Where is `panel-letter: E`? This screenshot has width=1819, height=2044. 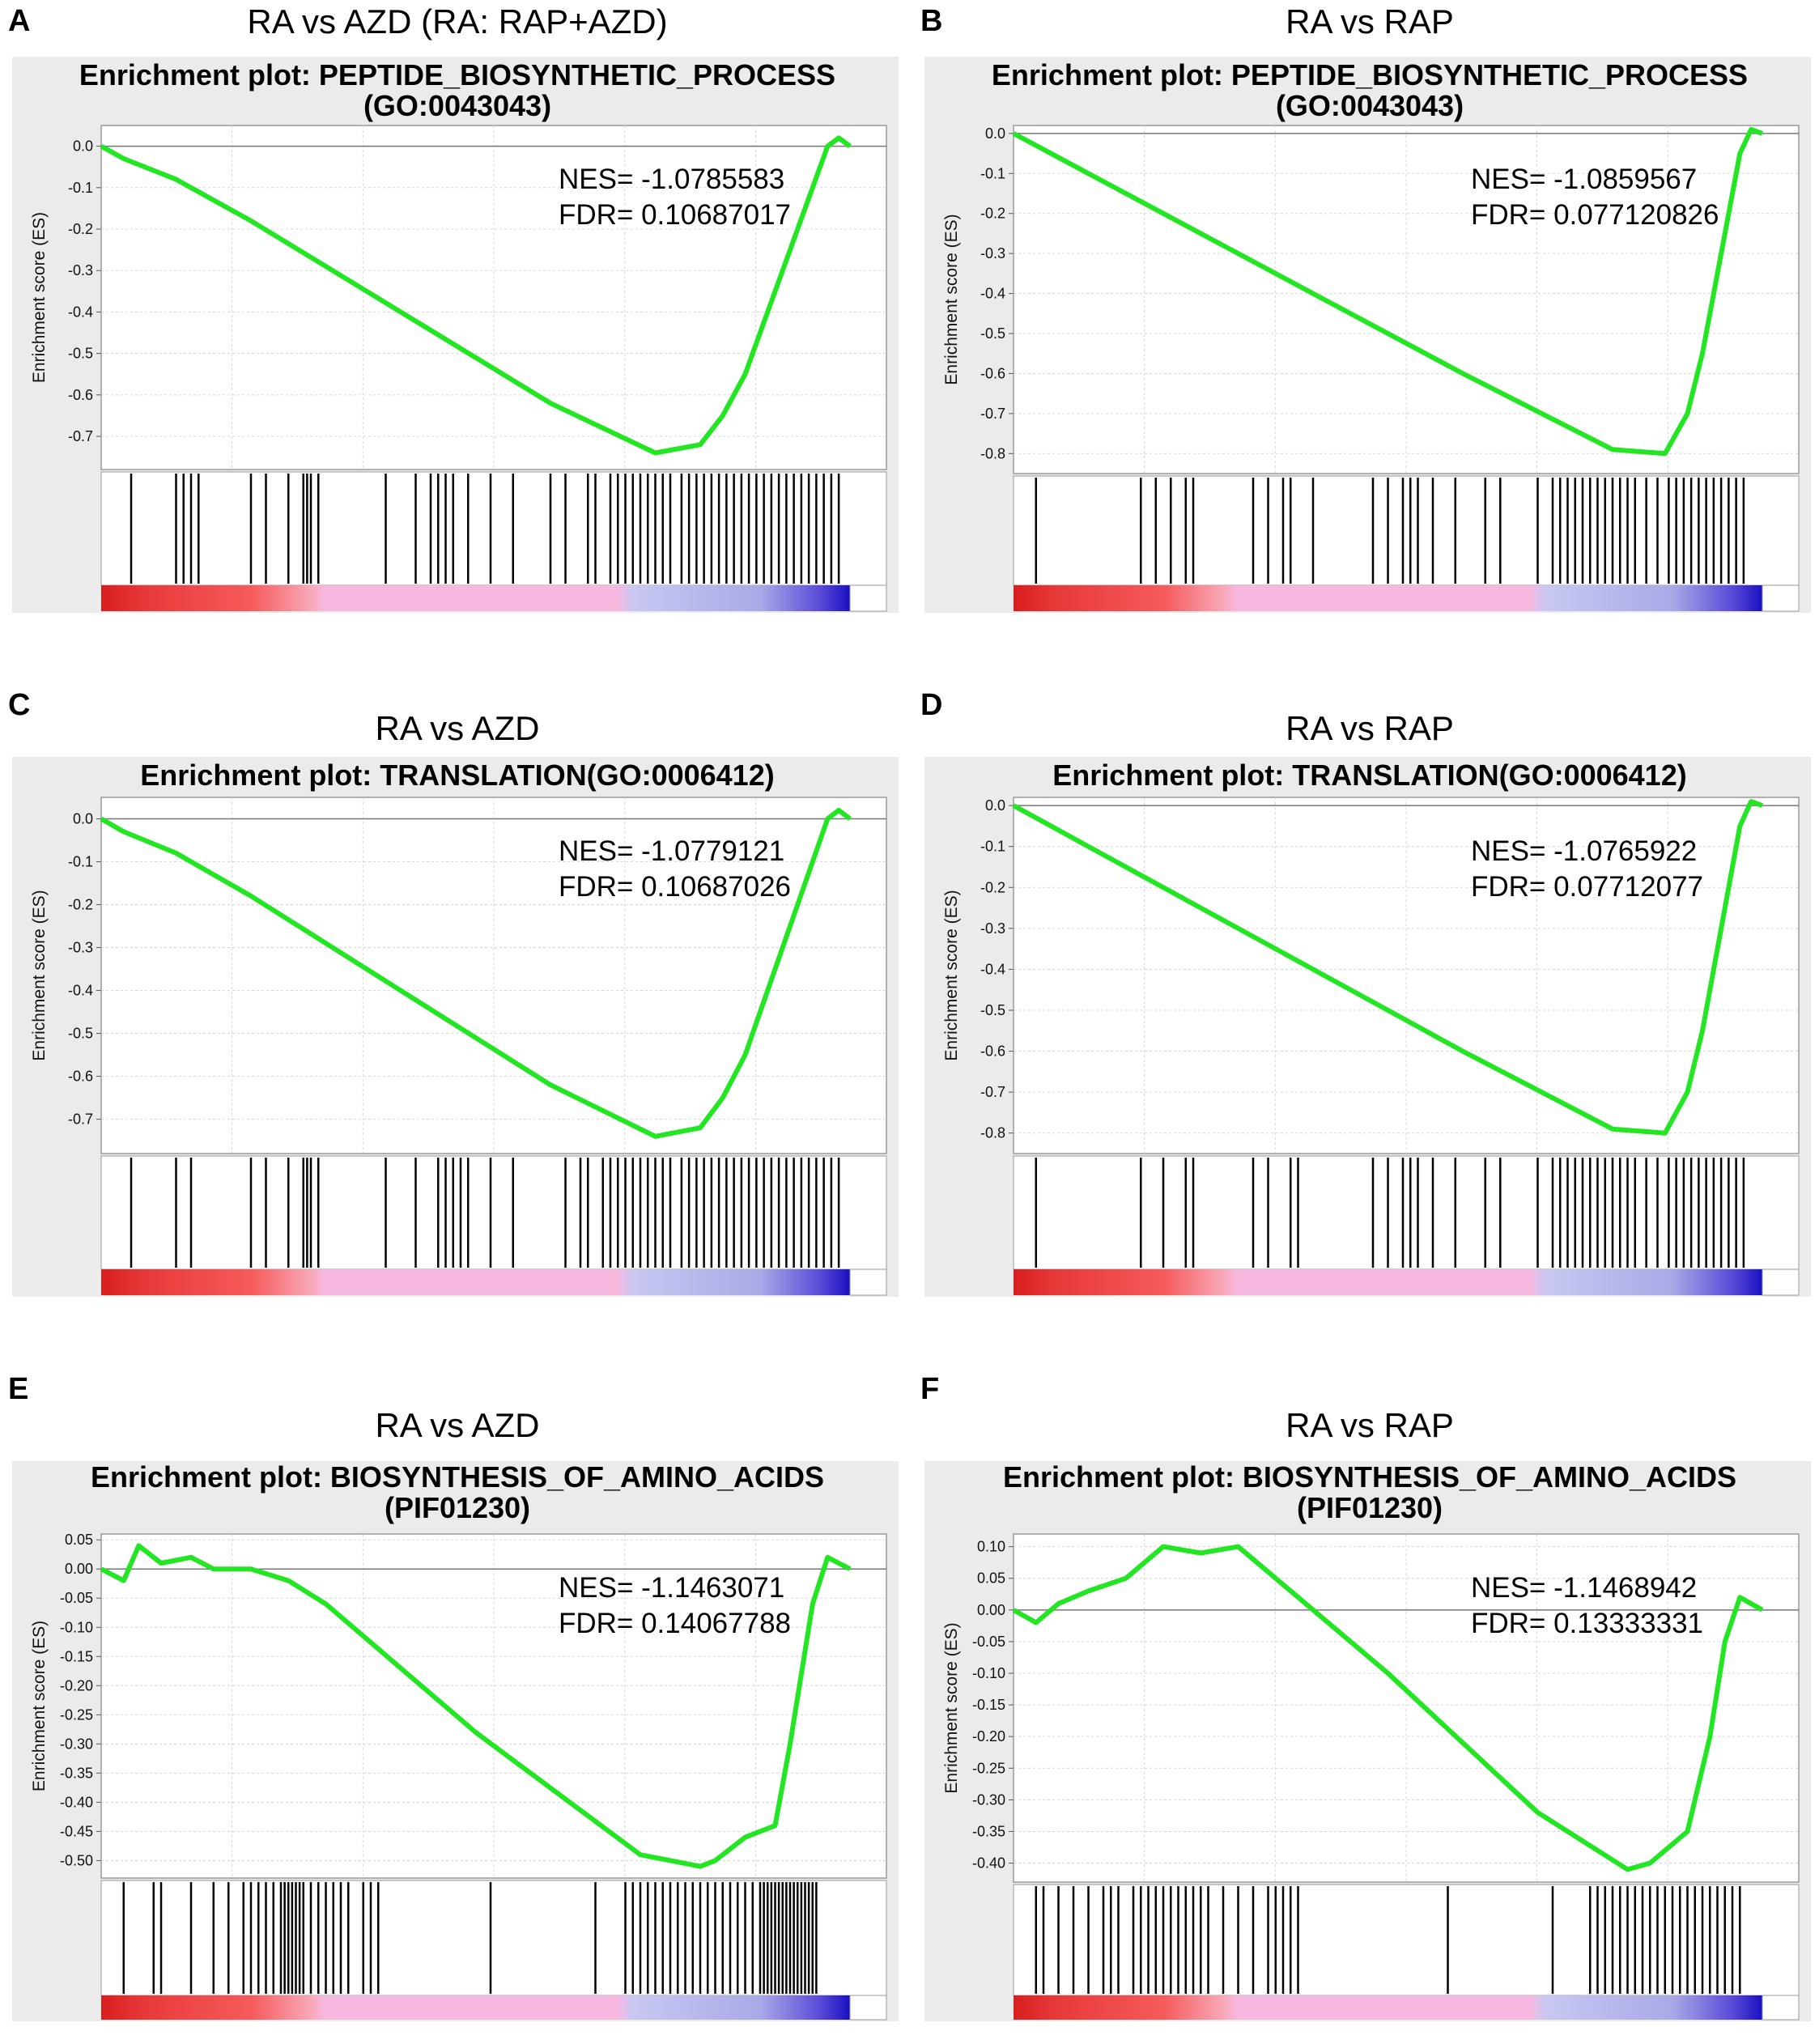 panel-letter: E is located at coordinates (19, 1389).